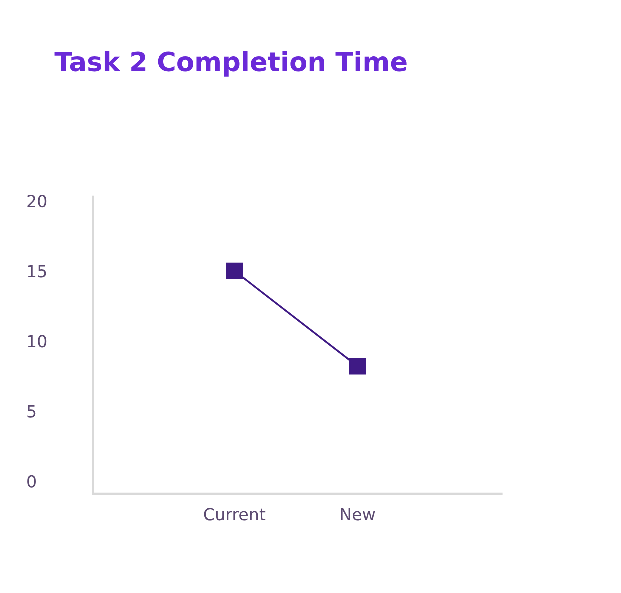 Image resolution: width=621 pixels, height=593 pixels. What do you see at coordinates (235, 514) in the screenshot?
I see `x-tick-label: Current` at bounding box center [235, 514].